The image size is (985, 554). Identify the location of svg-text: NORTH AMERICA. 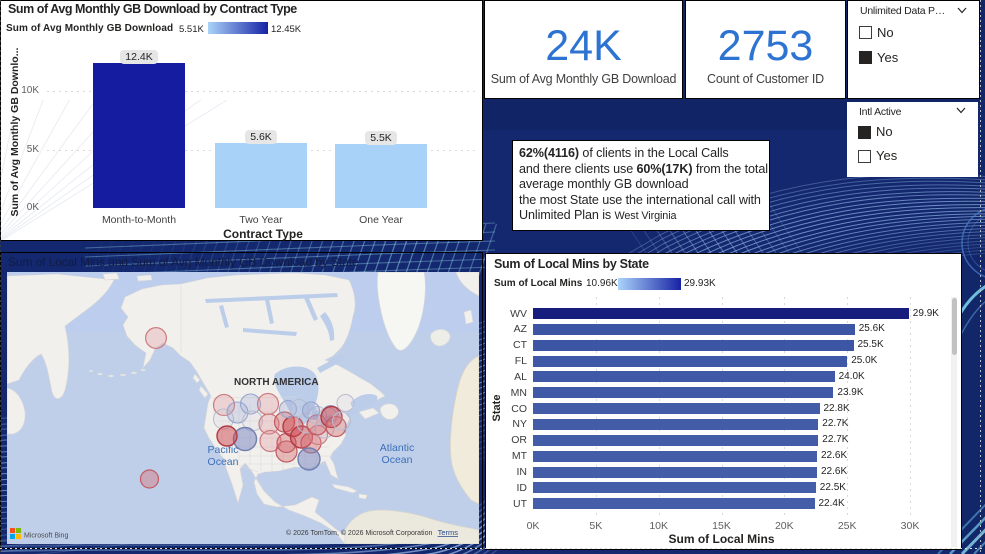
(276, 382).